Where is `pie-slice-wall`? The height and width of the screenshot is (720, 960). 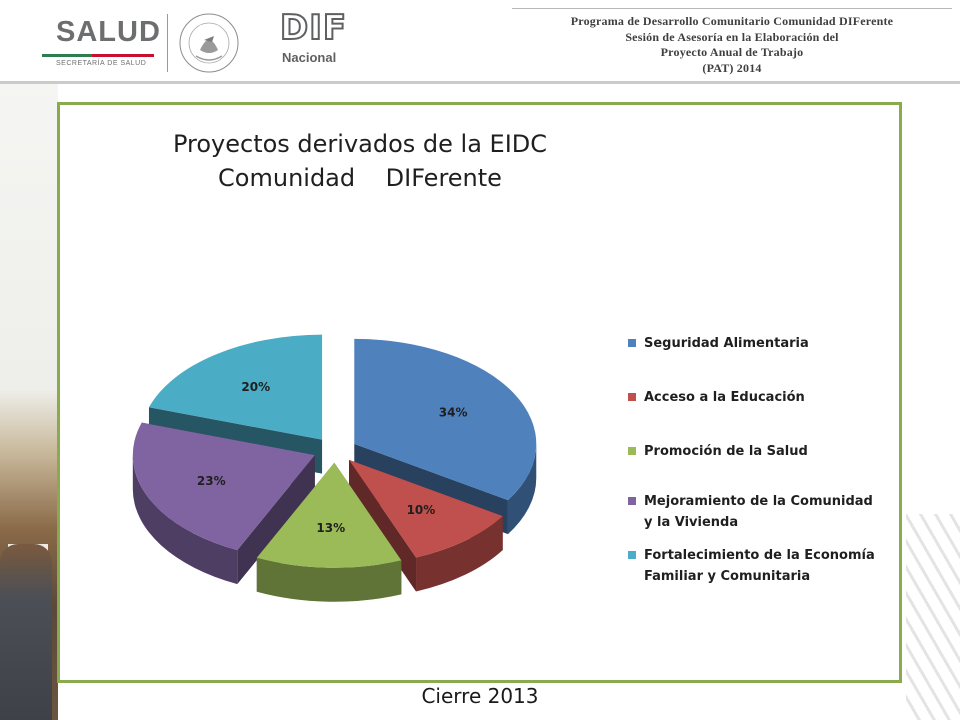 pie-slice-wall is located at coordinates (276, 520).